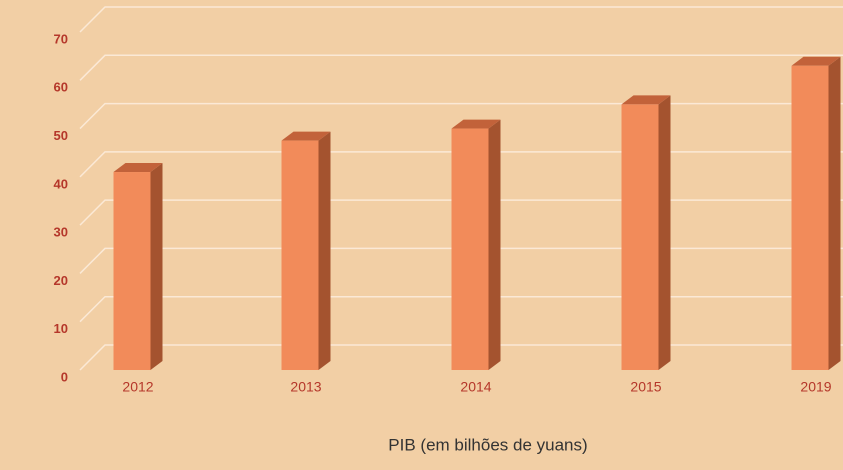  I want to click on x-tick-label: 2014, so click(475, 387).